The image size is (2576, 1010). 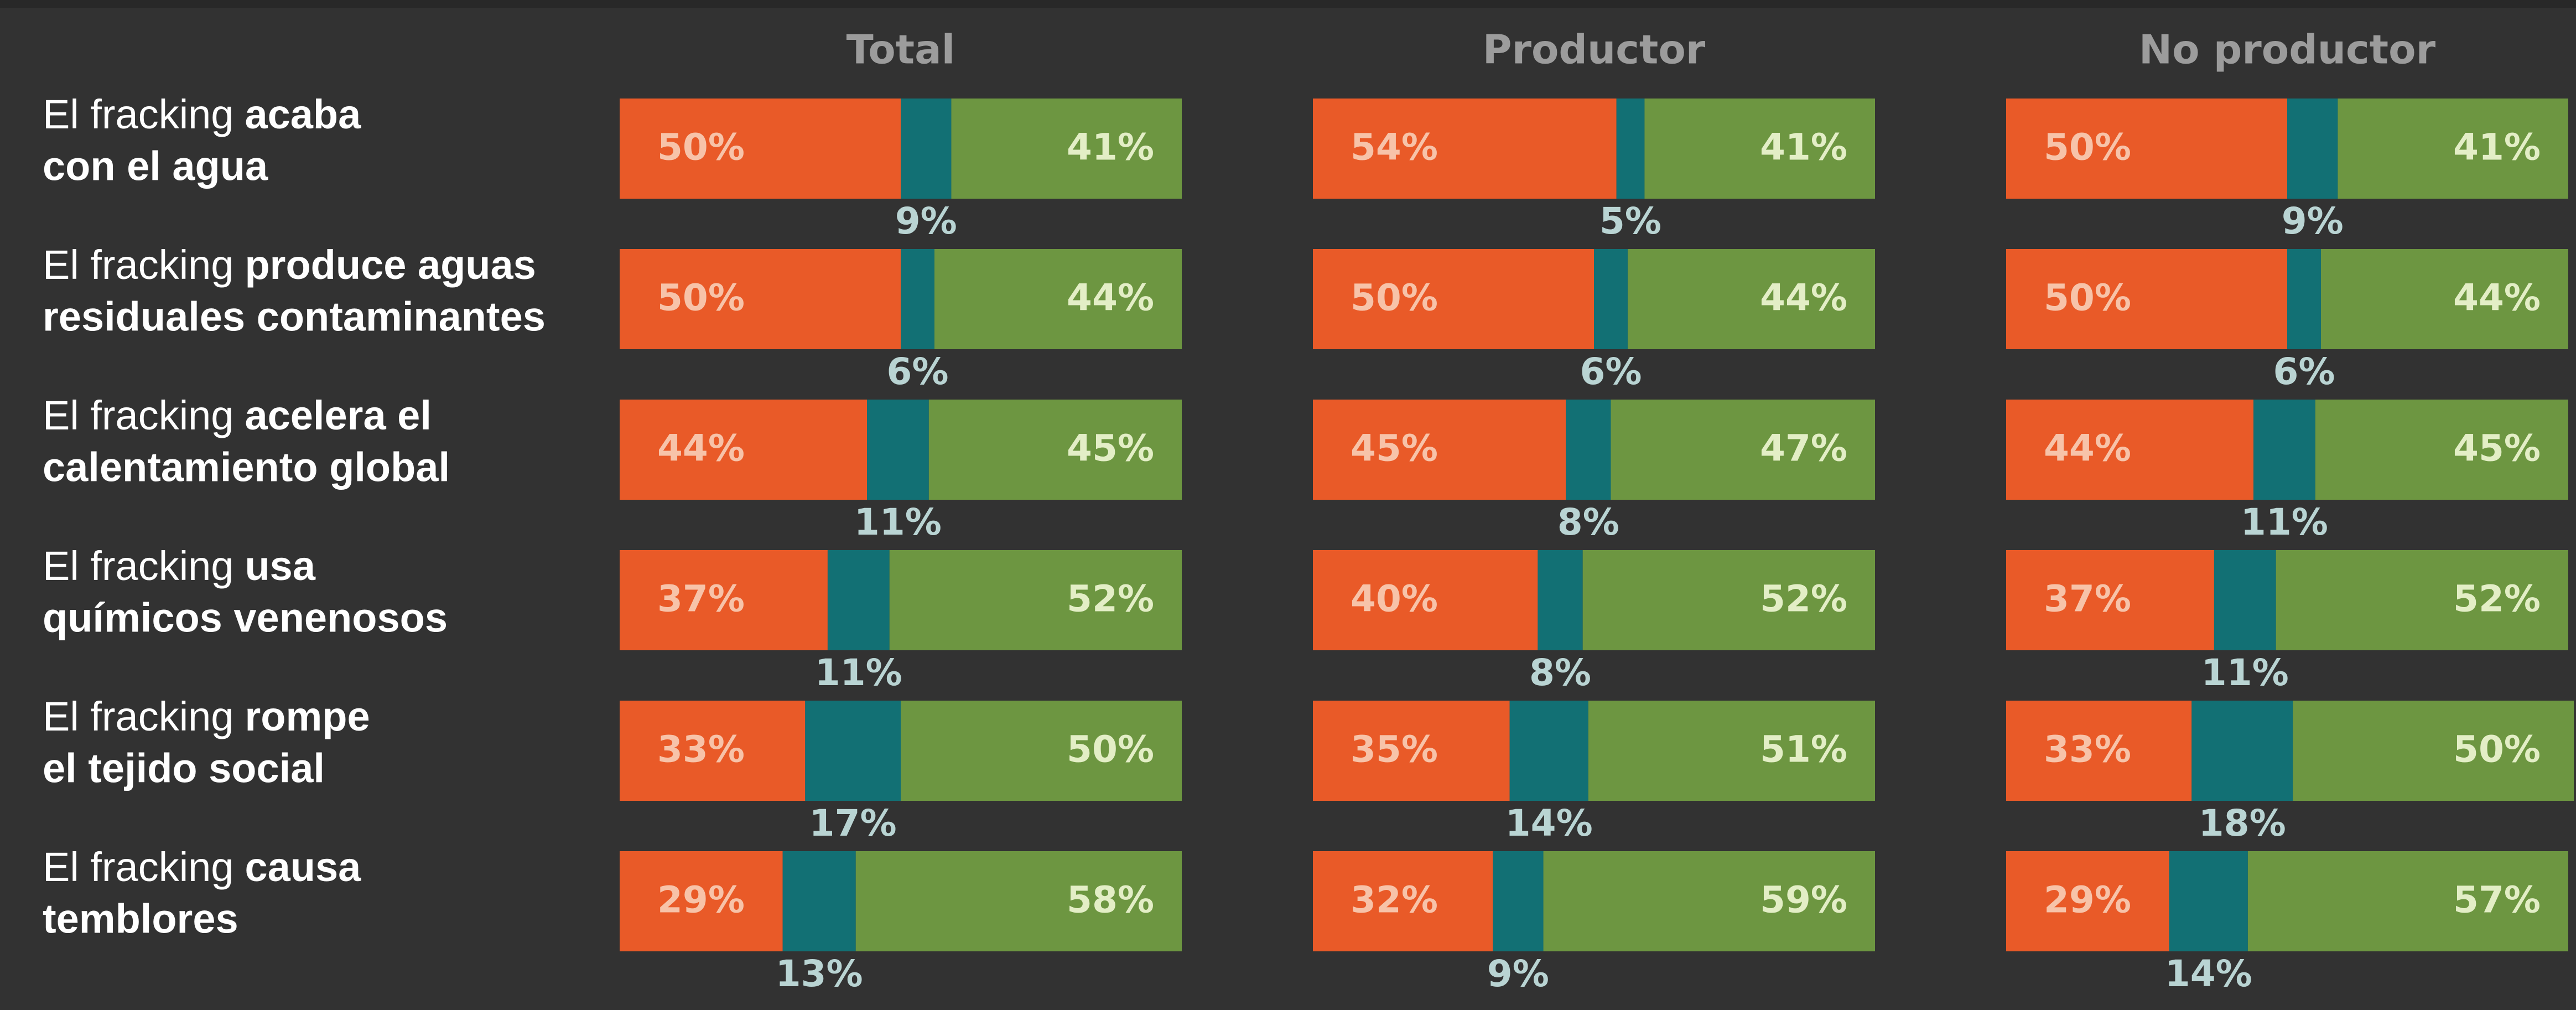 I want to click on panel-title: Productor, so click(x=1594, y=50).